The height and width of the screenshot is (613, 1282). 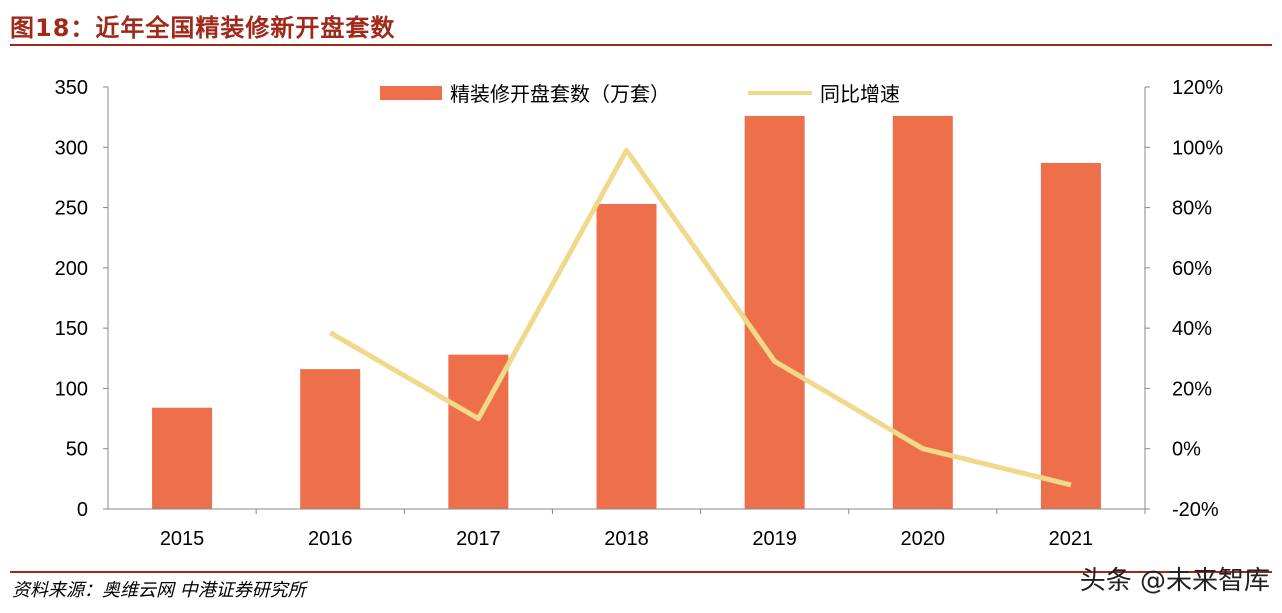 I want to click on x-tick-label: 2021, so click(x=1071, y=539).